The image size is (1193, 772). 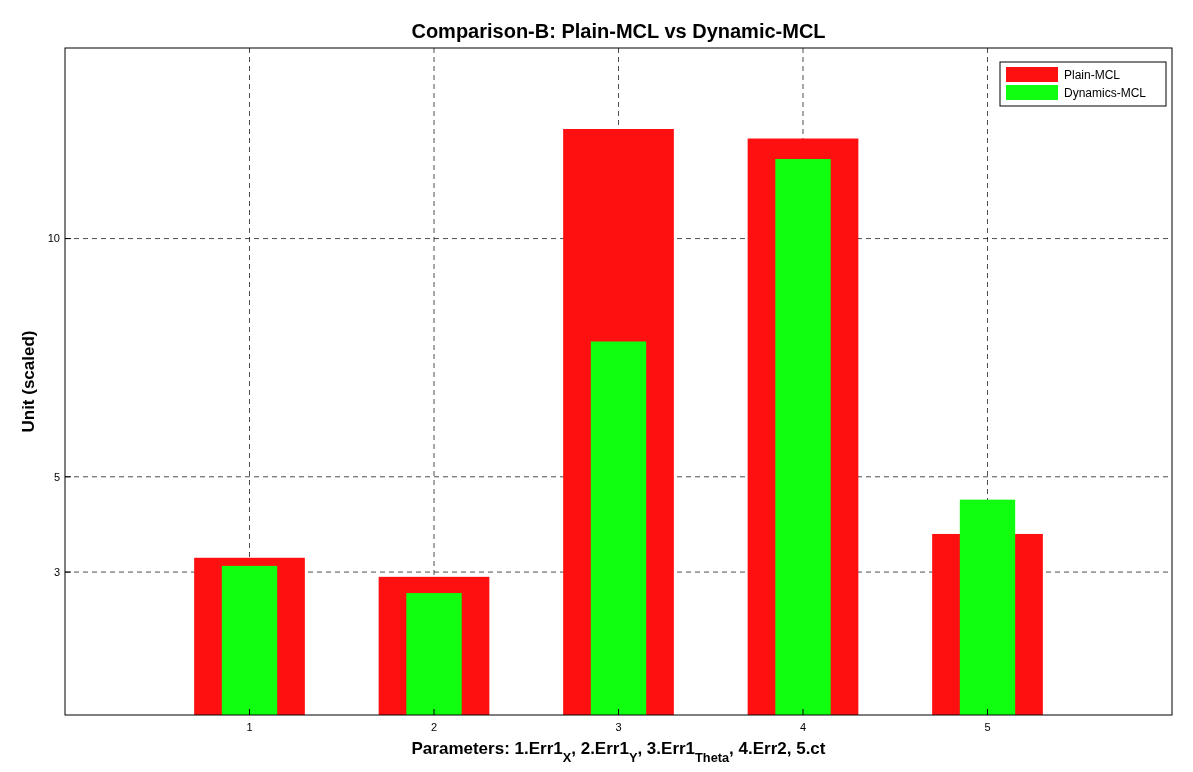 What do you see at coordinates (1092, 75) in the screenshot?
I see `legend-label: Plain-MCL` at bounding box center [1092, 75].